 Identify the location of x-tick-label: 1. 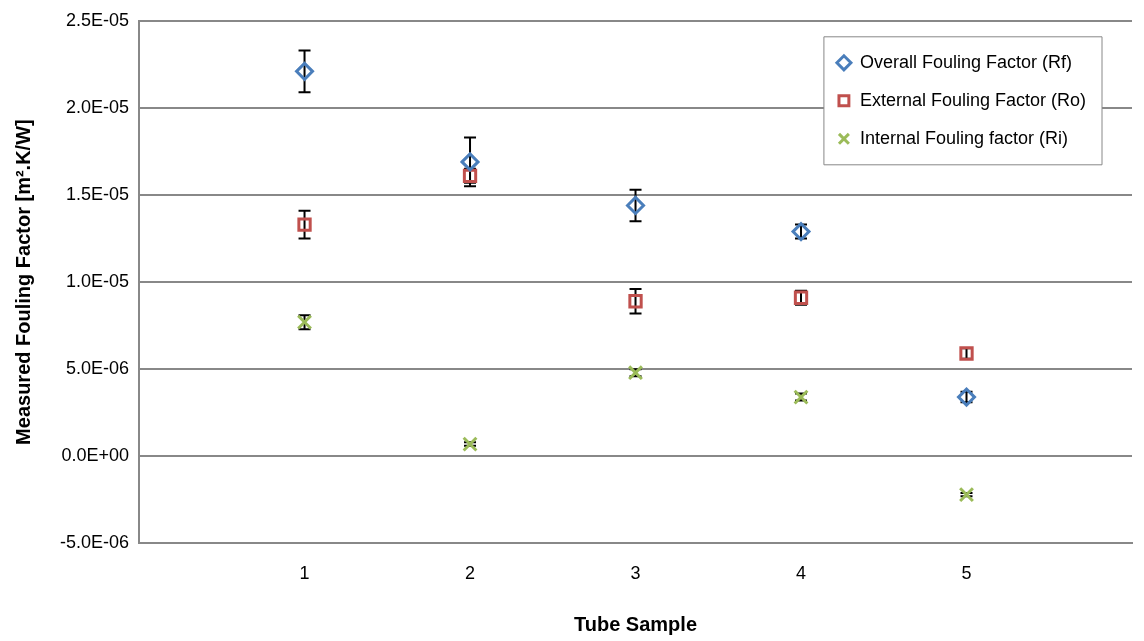
(304, 573).